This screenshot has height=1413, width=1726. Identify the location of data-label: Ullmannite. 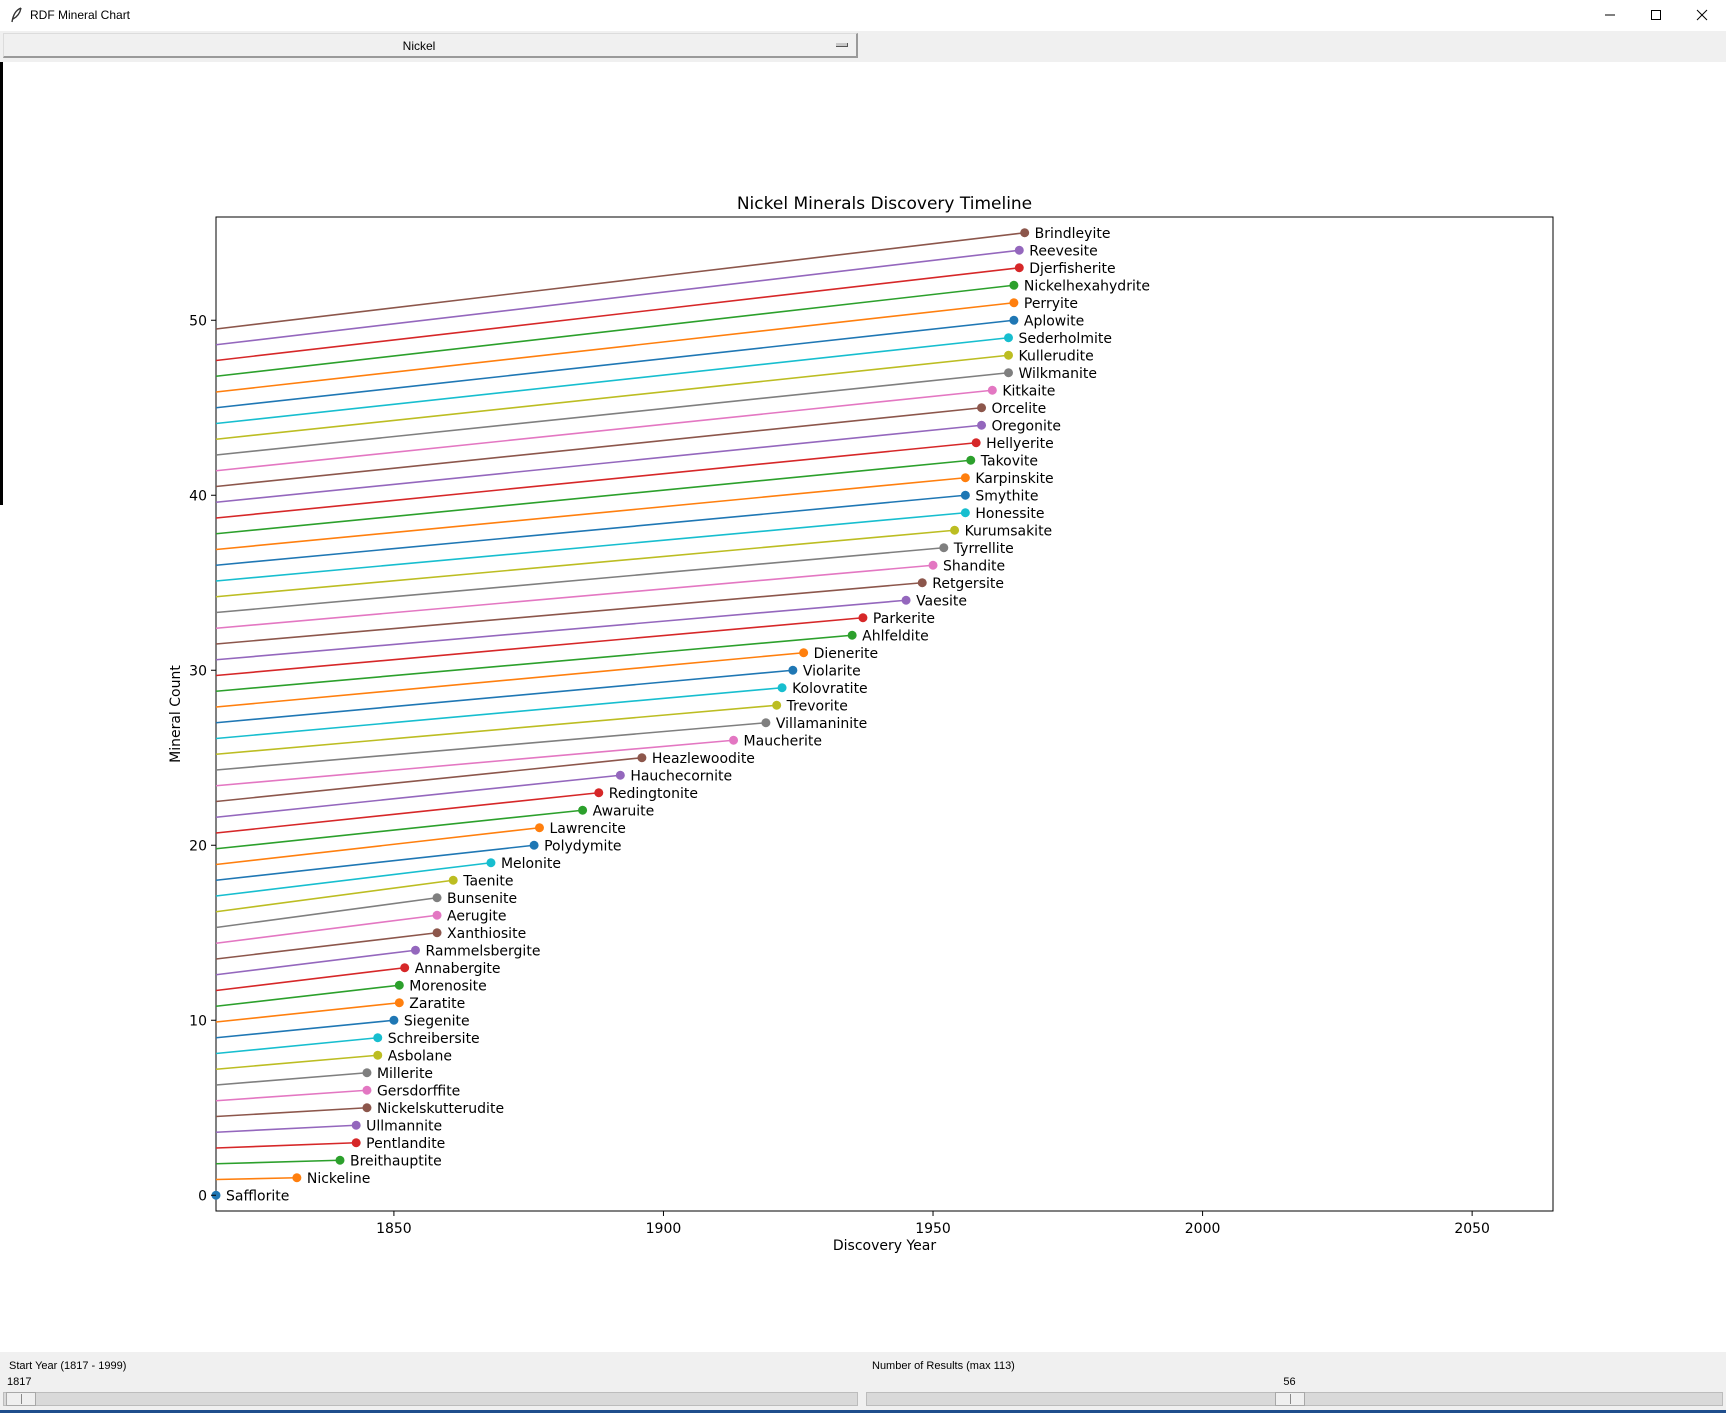
(404, 1126).